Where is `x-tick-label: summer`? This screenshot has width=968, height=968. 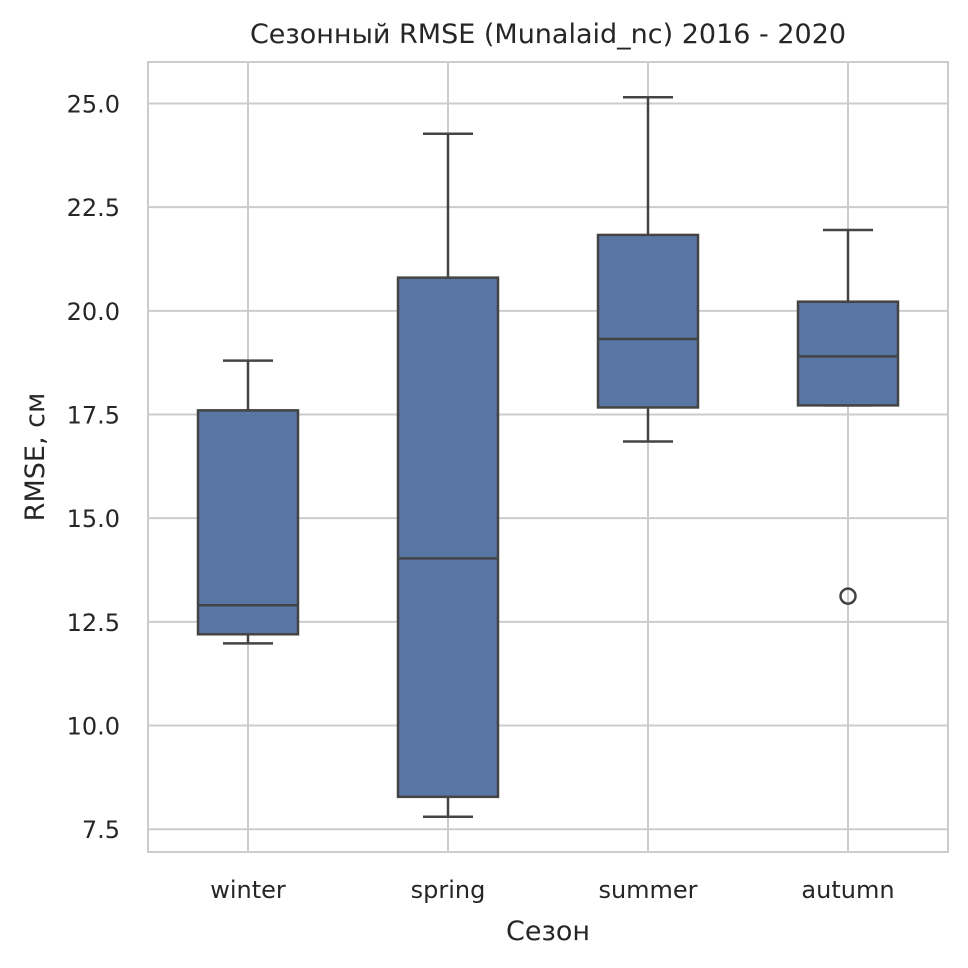
x-tick-label: summer is located at coordinates (647, 890).